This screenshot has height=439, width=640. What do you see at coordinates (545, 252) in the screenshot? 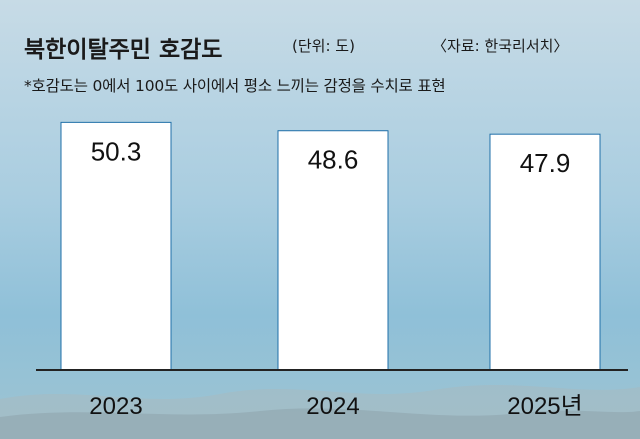
I see `bar-2025년` at bounding box center [545, 252].